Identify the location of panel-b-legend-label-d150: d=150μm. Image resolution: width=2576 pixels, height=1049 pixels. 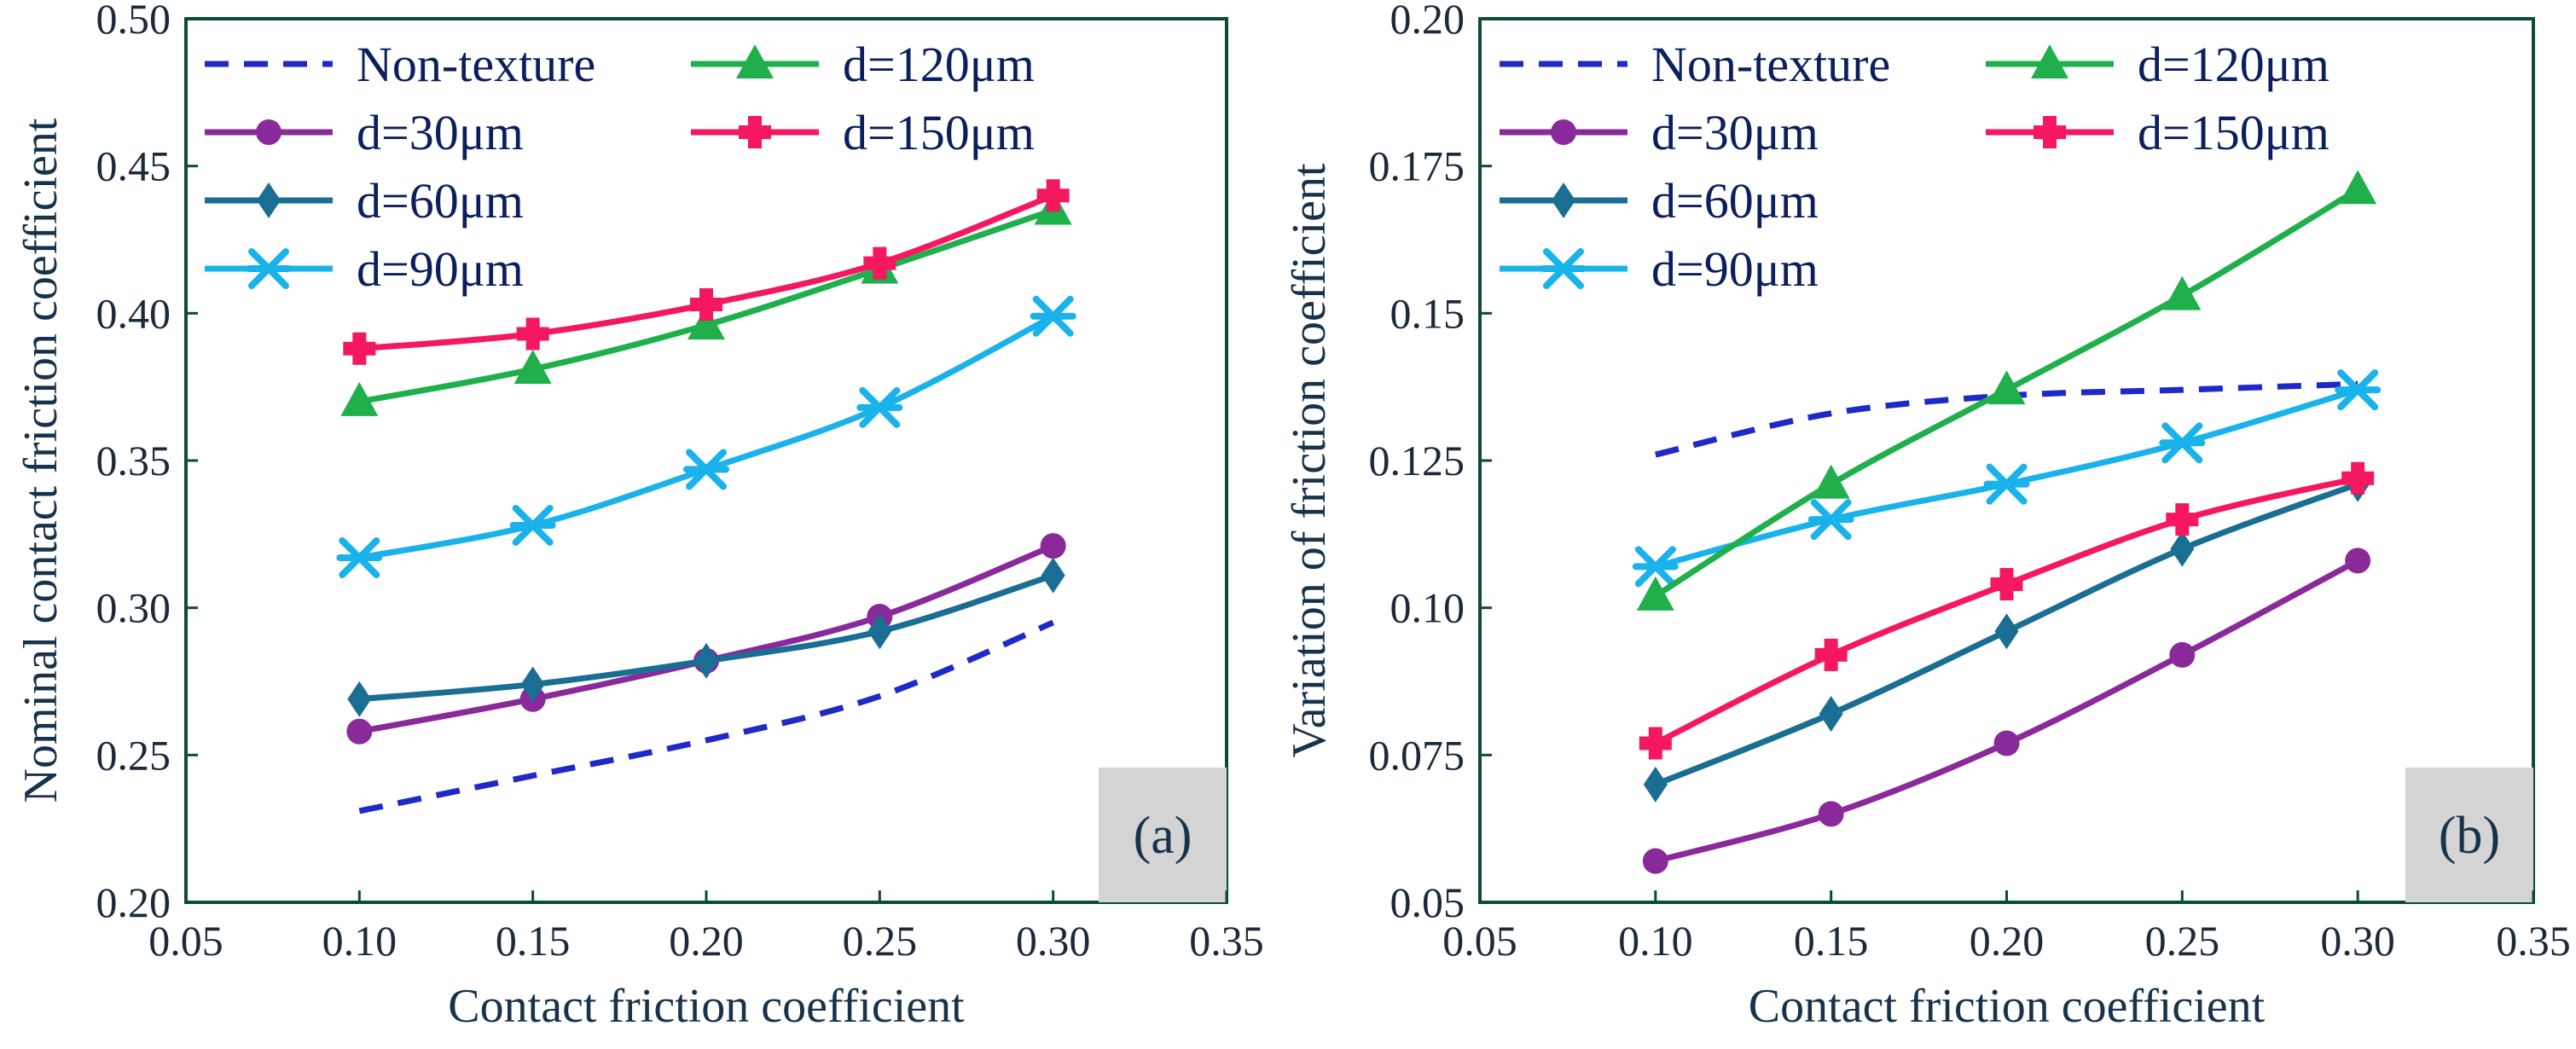
(2233, 132).